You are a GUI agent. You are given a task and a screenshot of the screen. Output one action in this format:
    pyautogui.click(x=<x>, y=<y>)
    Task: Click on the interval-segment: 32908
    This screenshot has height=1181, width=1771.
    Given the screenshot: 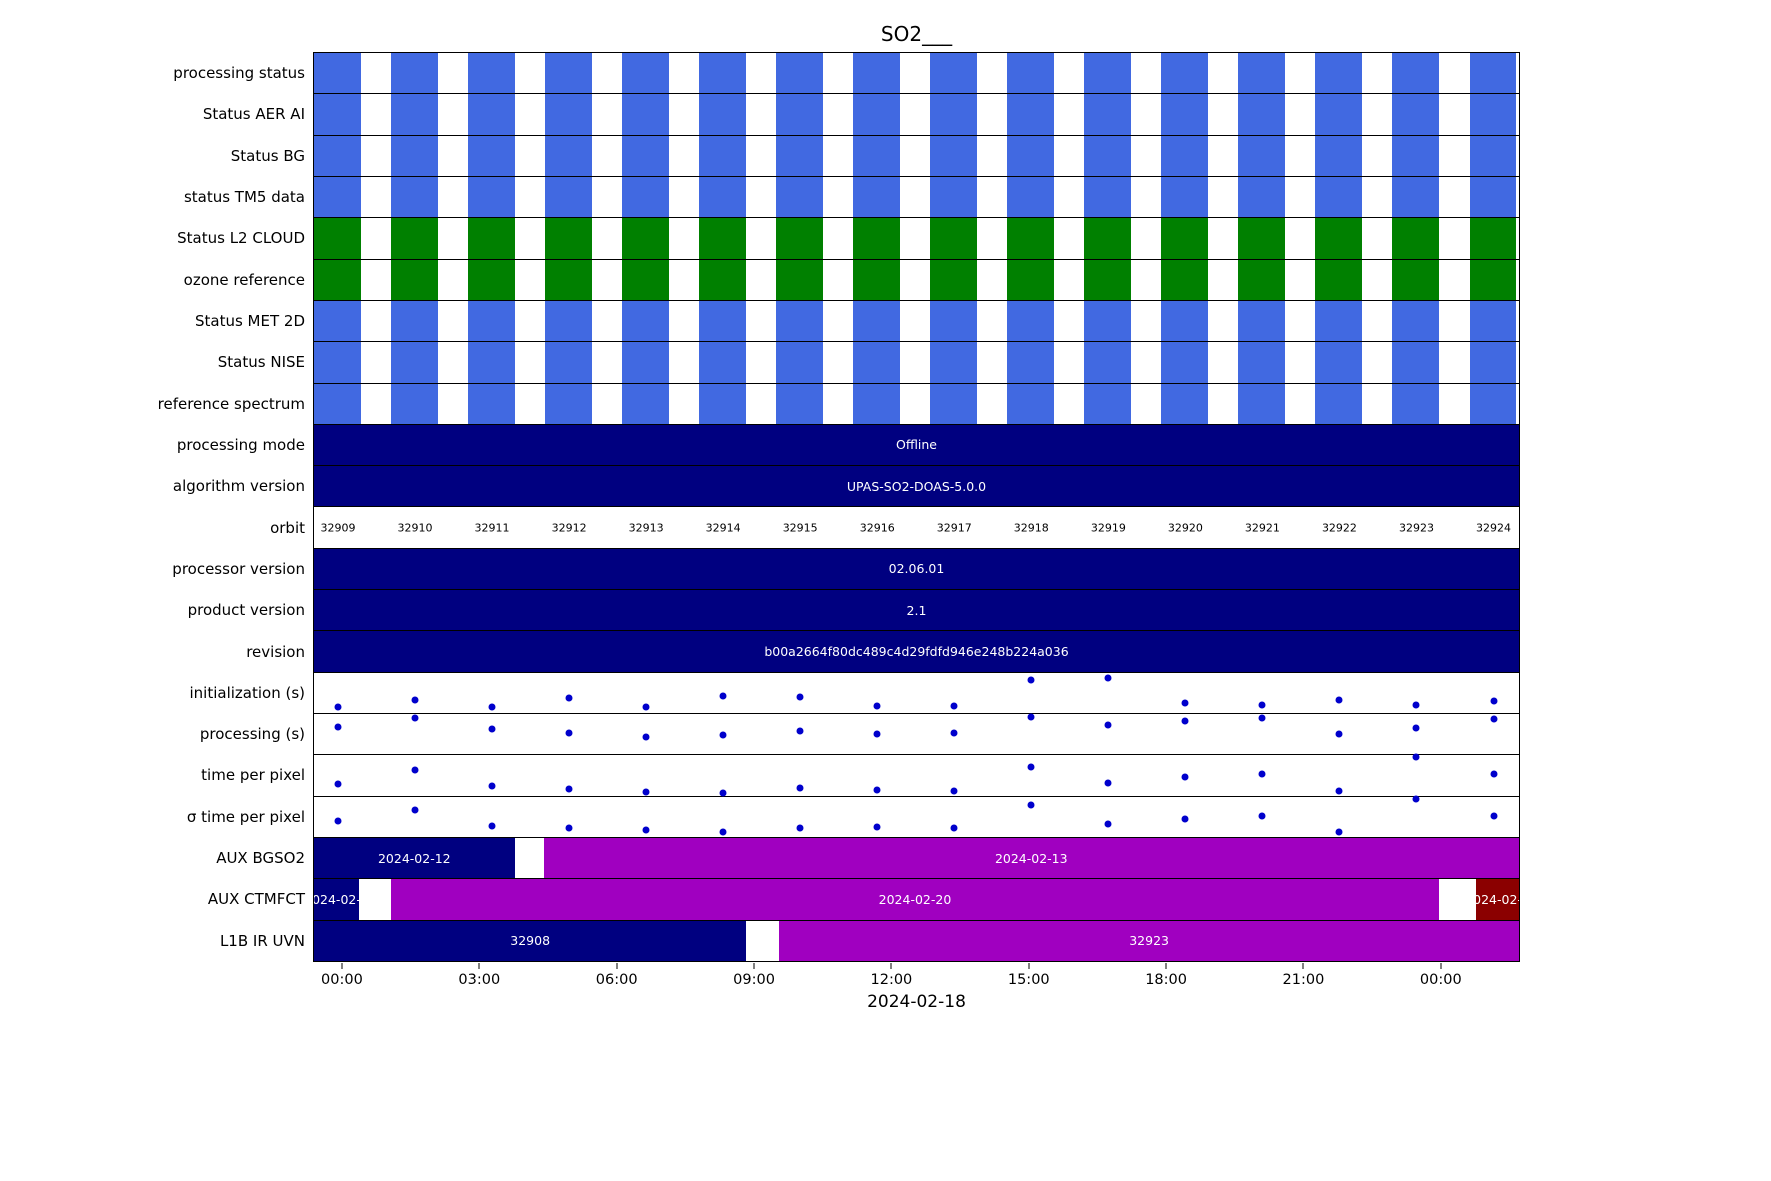 What is the action you would take?
    pyautogui.click(x=530, y=940)
    